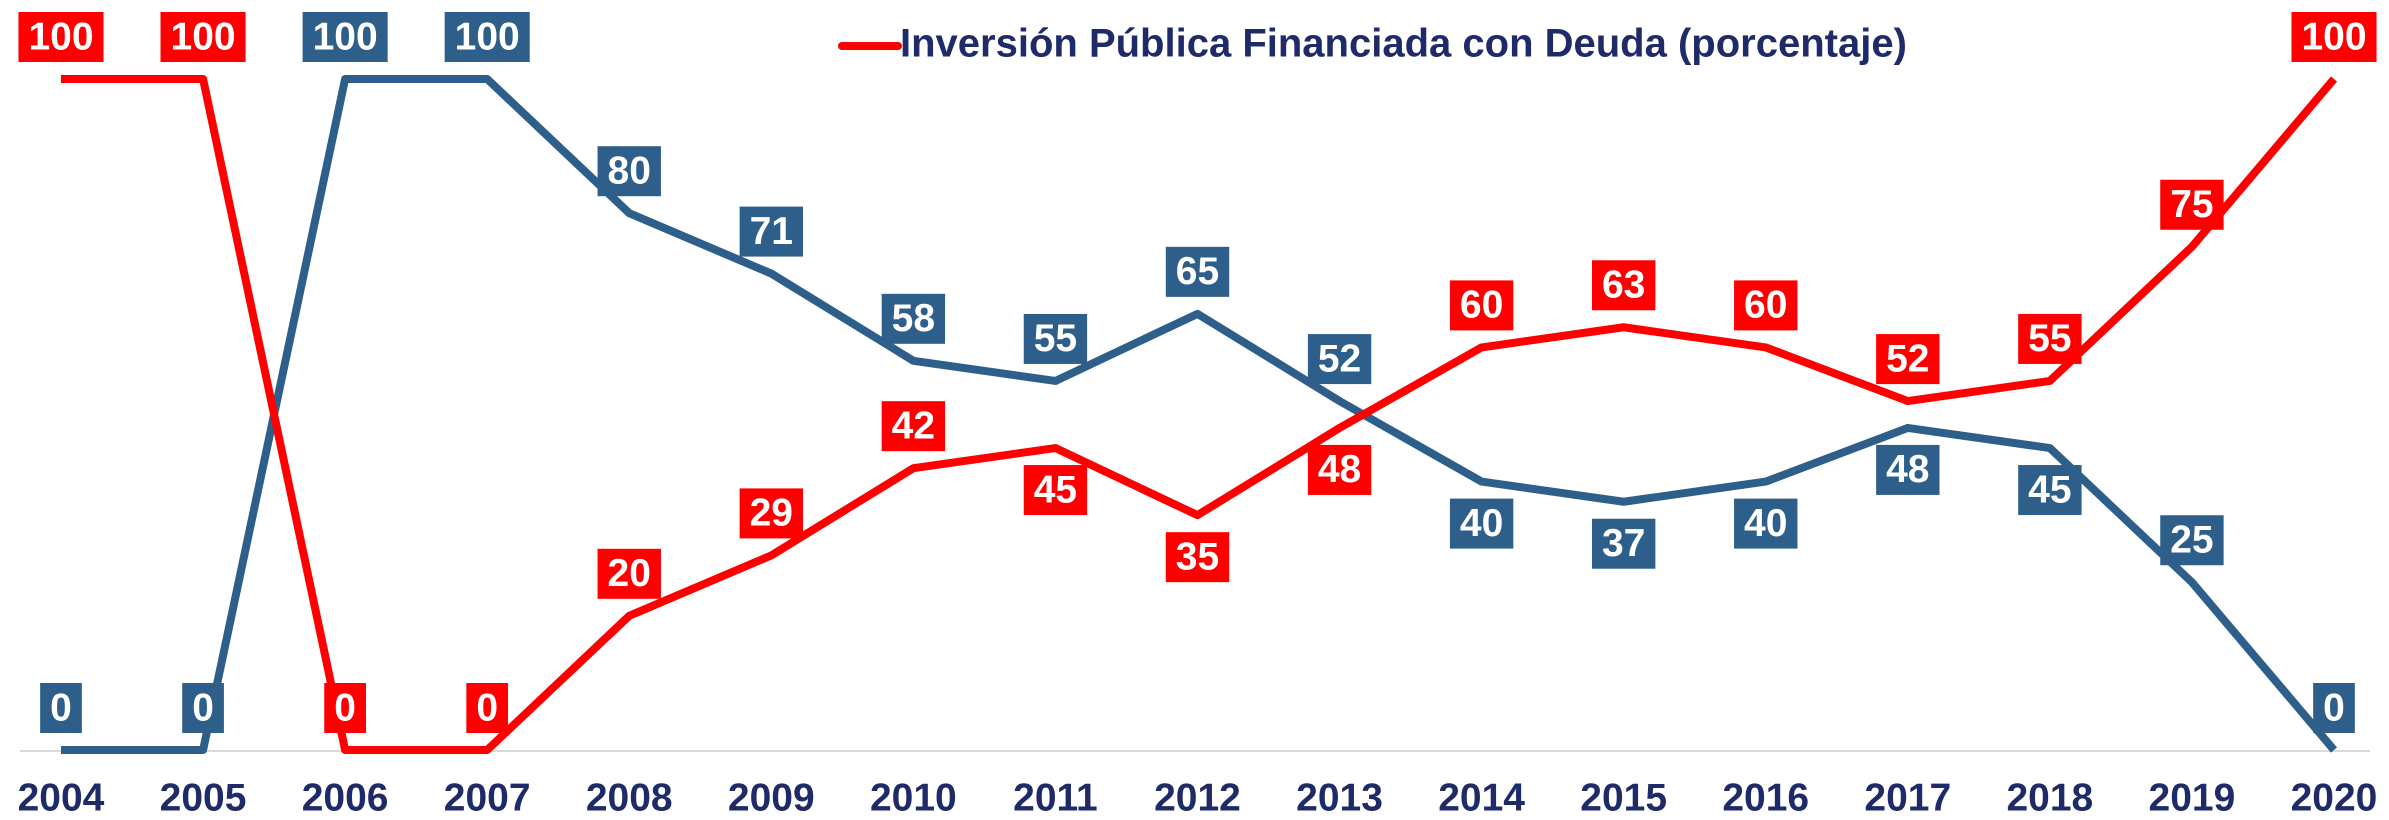  Describe the element at coordinates (1339, 797) in the screenshot. I see `x-tick-label: 2013` at that location.